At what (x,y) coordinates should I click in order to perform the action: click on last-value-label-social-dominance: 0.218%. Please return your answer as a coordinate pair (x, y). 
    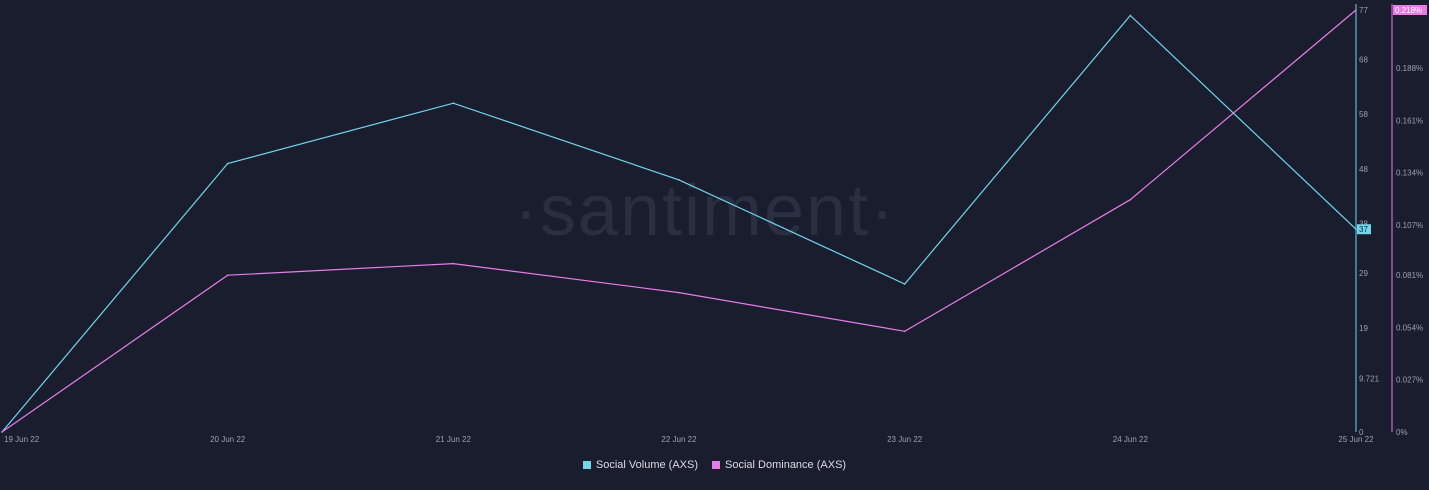
    Looking at the image, I should click on (1408, 10).